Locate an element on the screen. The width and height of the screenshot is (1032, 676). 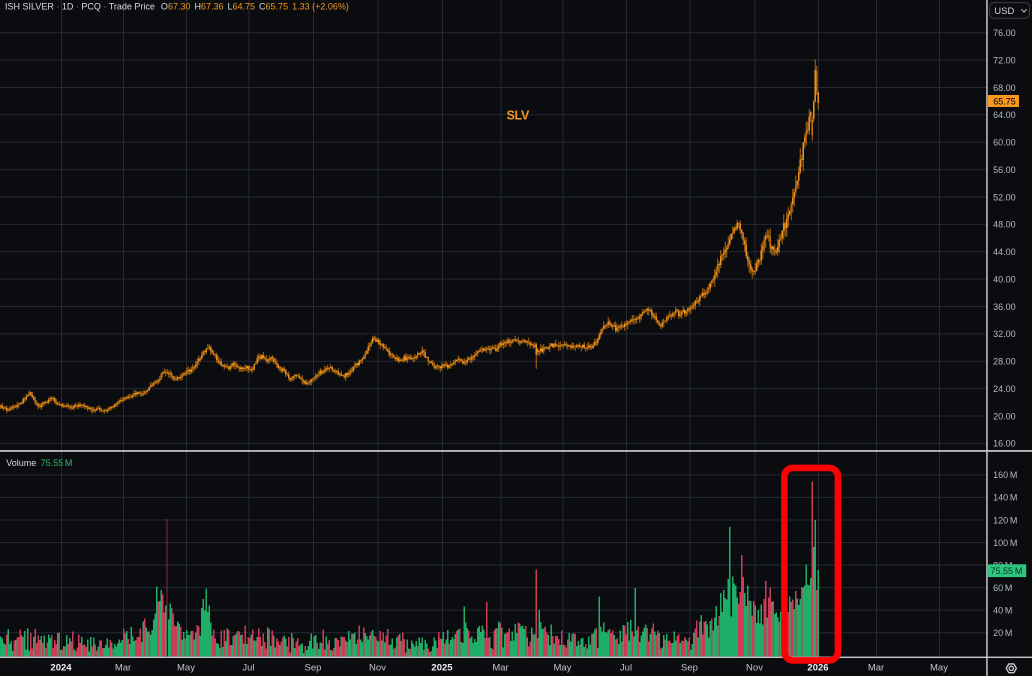
svg-text: 100 M is located at coordinates (1005, 543).